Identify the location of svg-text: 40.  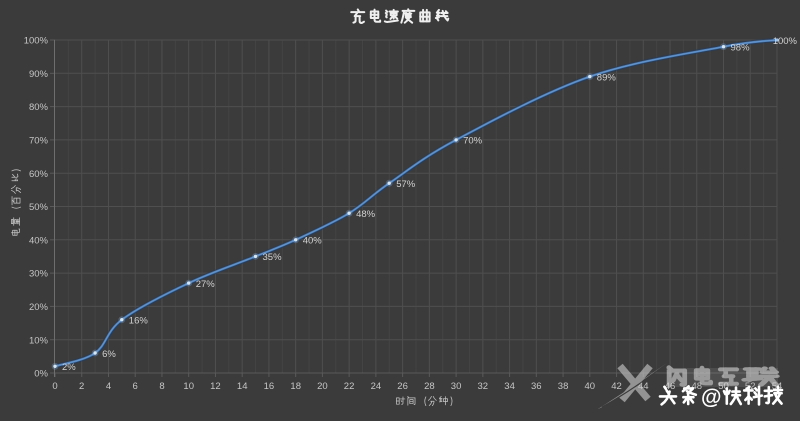
(590, 386).